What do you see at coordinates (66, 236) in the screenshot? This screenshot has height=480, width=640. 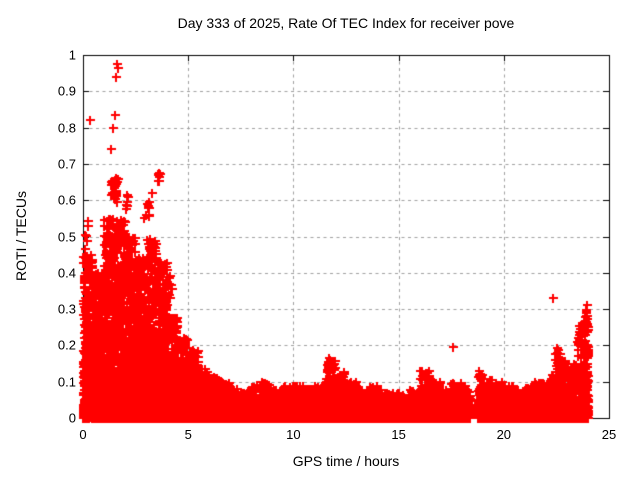 I see `y-tick-label: 0.5` at bounding box center [66, 236].